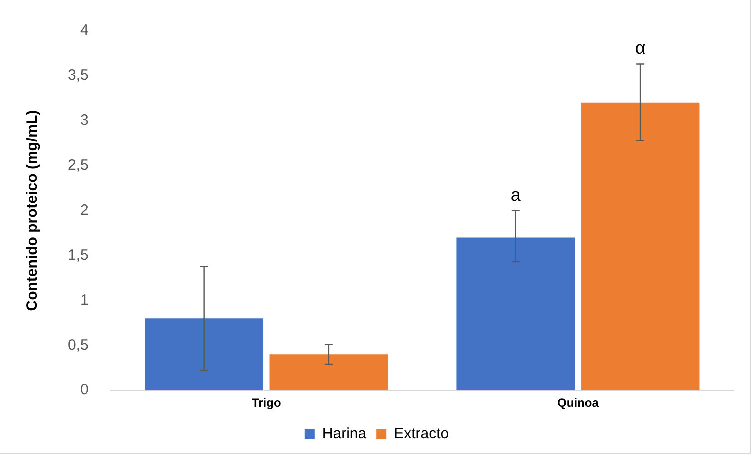 The height and width of the screenshot is (454, 751). I want to click on y-tick-label: 2,5, so click(78, 165).